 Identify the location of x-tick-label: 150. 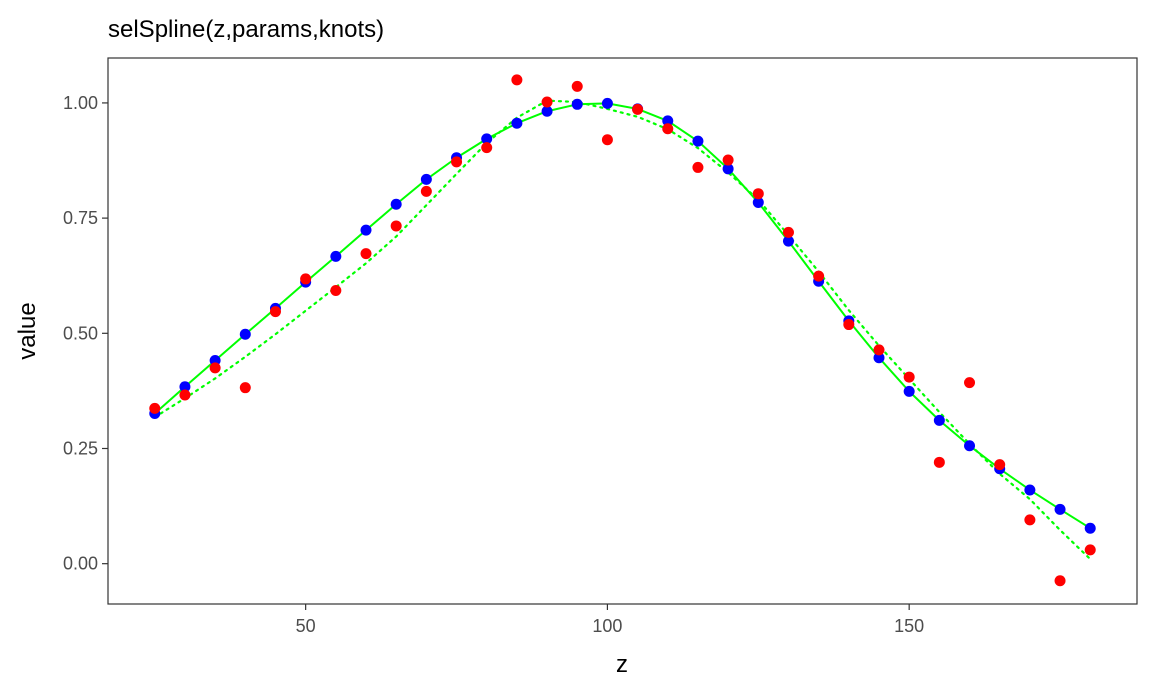
(909, 626).